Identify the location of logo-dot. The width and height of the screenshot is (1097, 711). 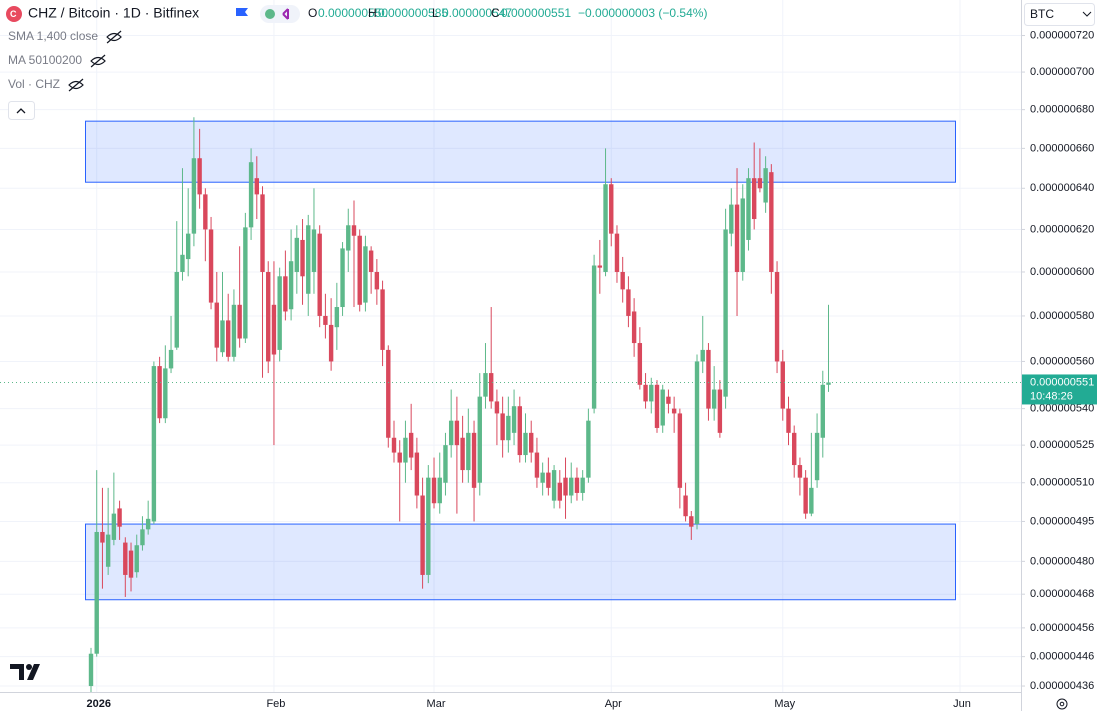
(29, 667).